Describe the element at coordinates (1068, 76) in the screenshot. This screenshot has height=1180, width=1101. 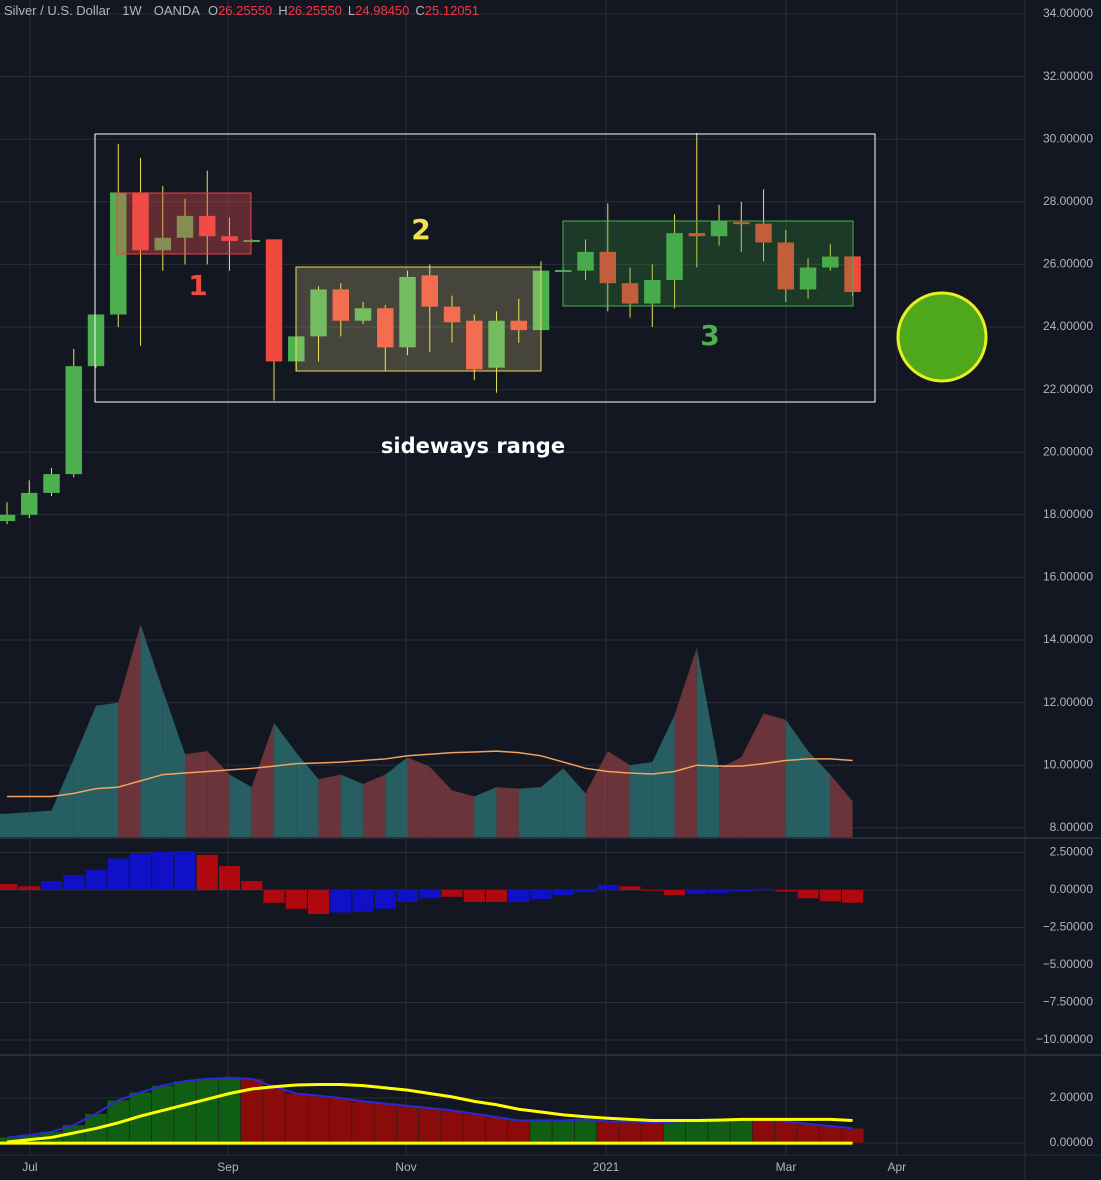
I see `y-tick-label: 32.00000` at that location.